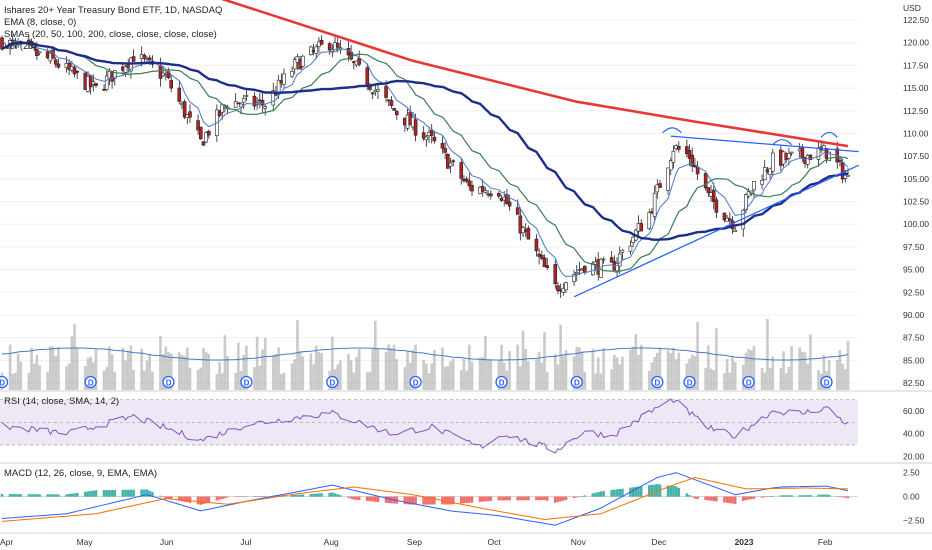 Image resolution: width=932 pixels, height=550 pixels. Describe the element at coordinates (764, 144) in the screenshot. I see `resistance-trendline` at that location.